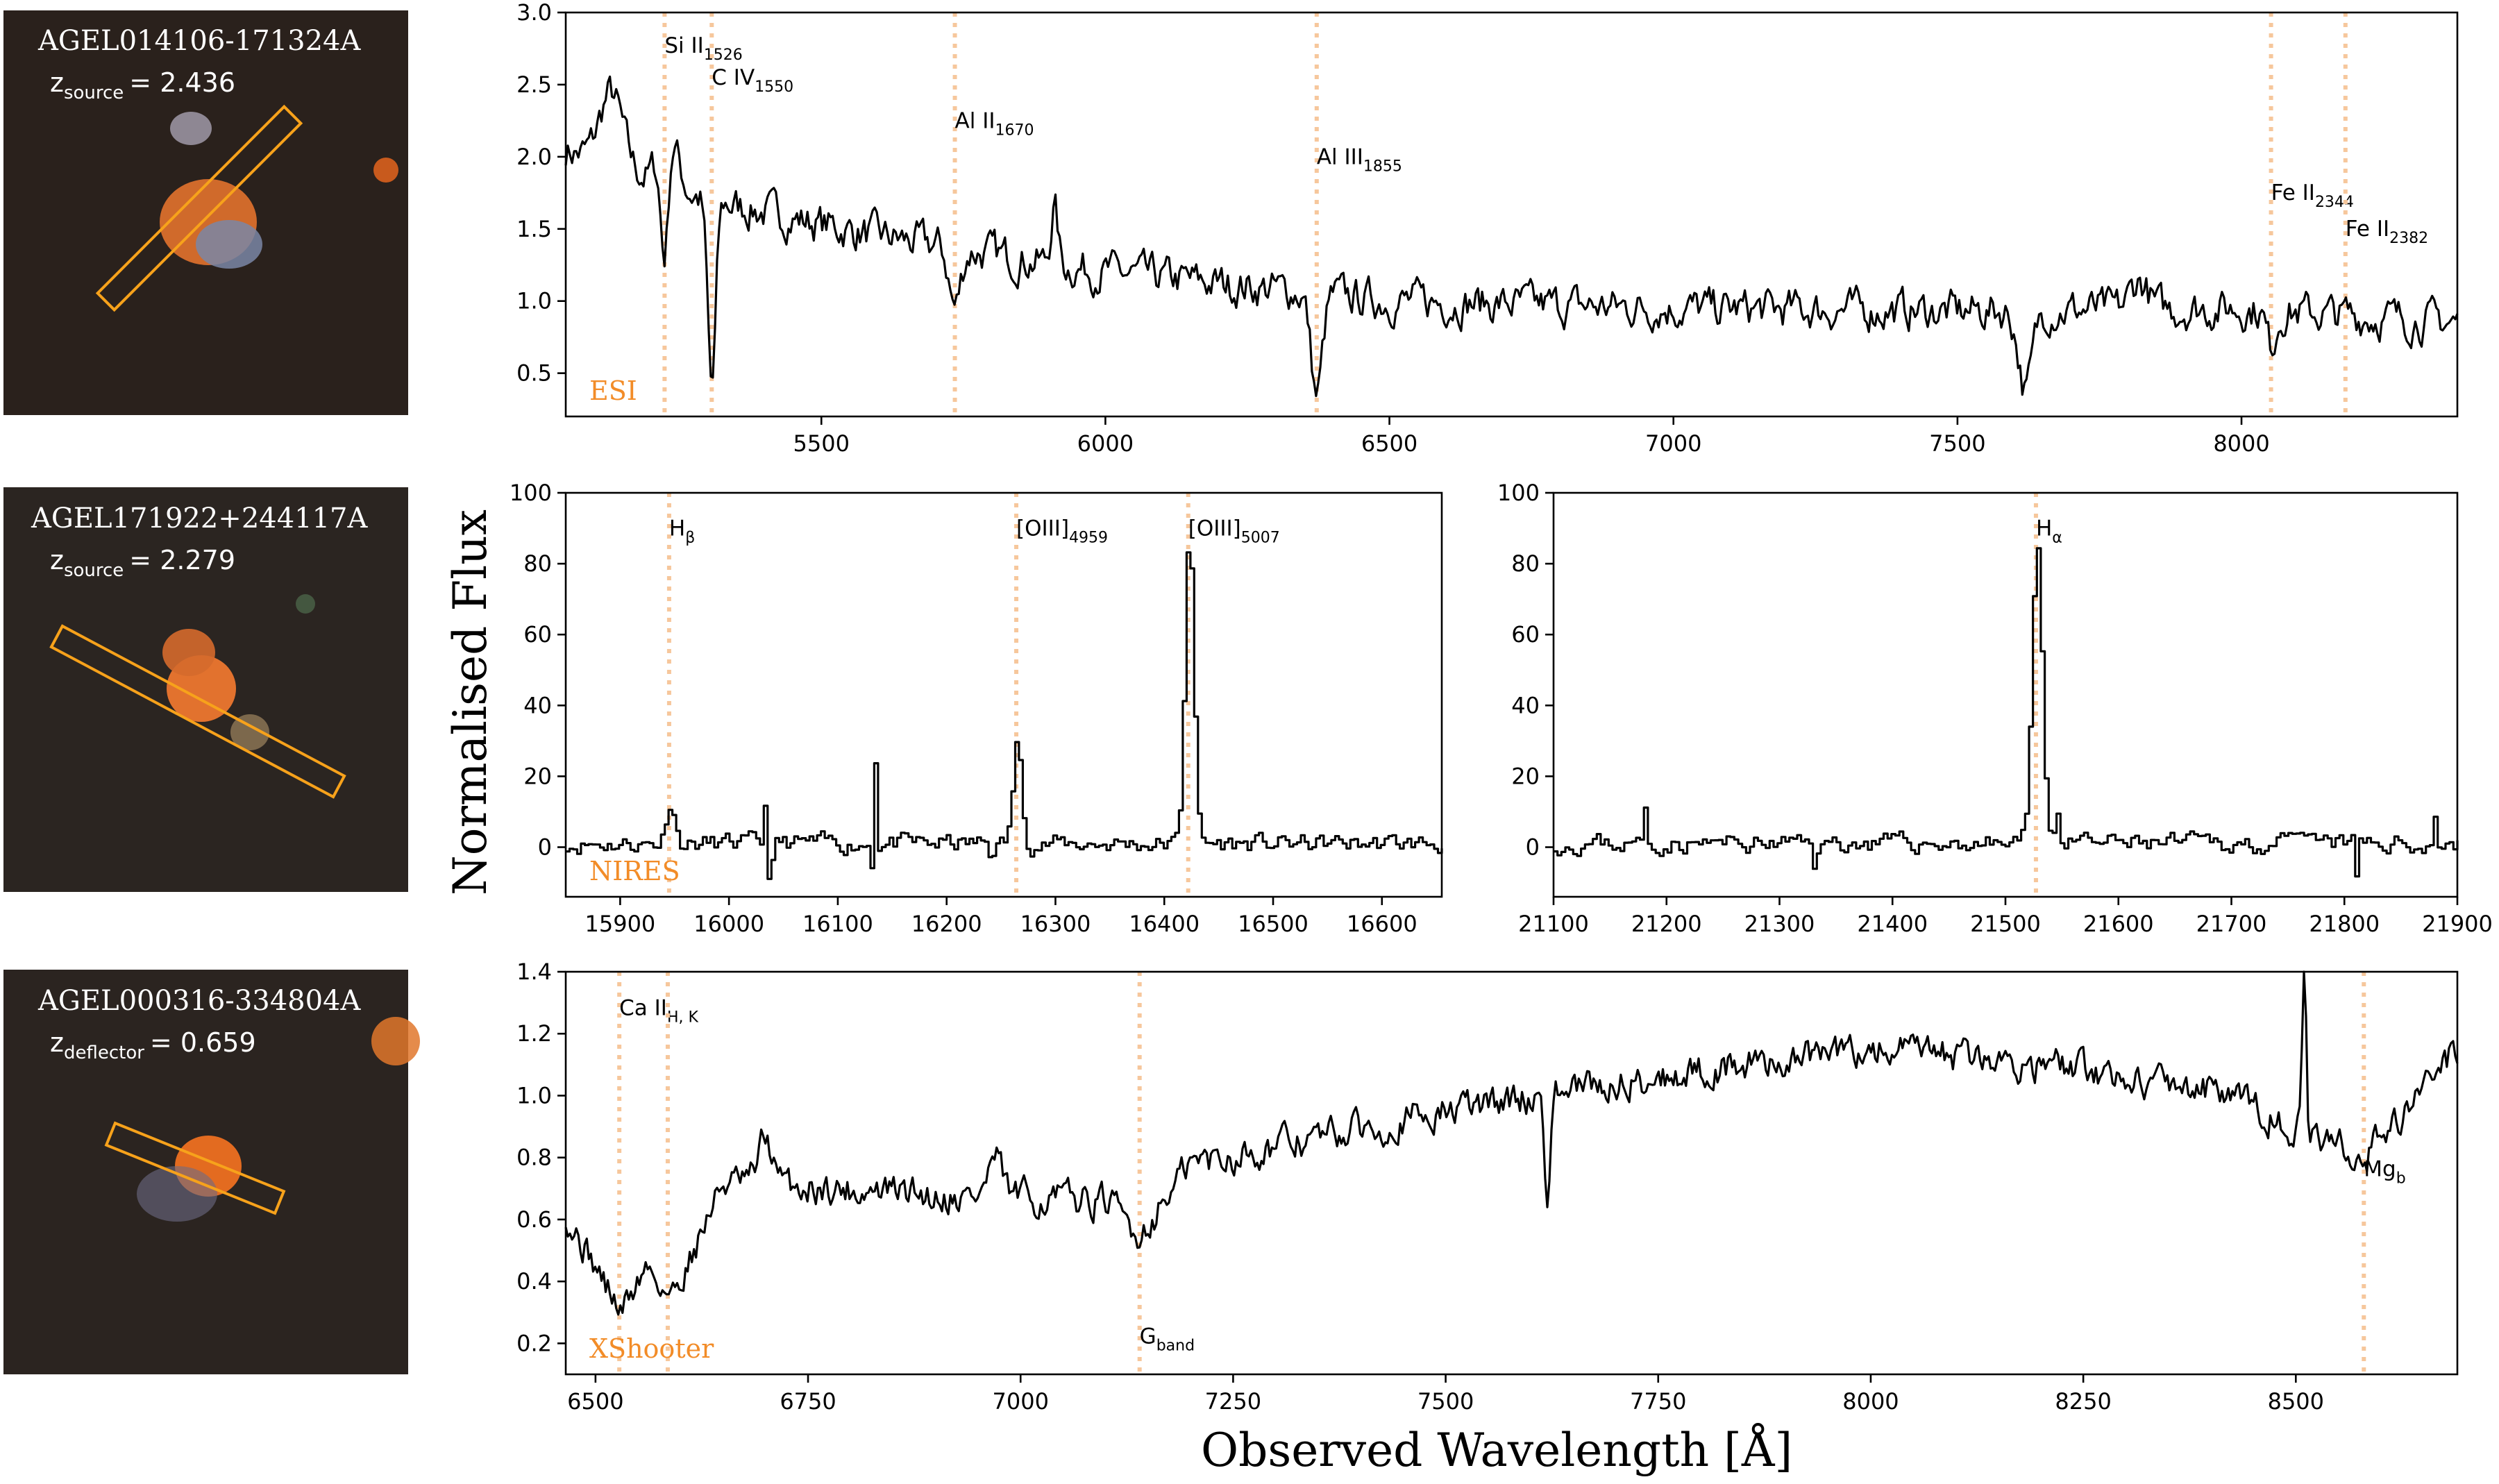 This screenshot has width=2499, height=1484. What do you see at coordinates (2083, 1401) in the screenshot?
I see `x-tick-label: 8250` at bounding box center [2083, 1401].